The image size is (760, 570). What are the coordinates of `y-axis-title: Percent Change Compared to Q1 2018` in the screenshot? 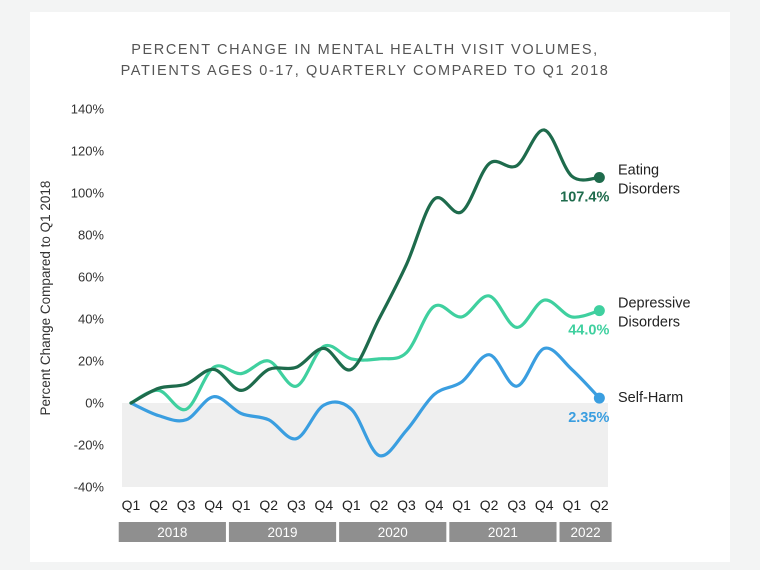 It's located at (45, 298).